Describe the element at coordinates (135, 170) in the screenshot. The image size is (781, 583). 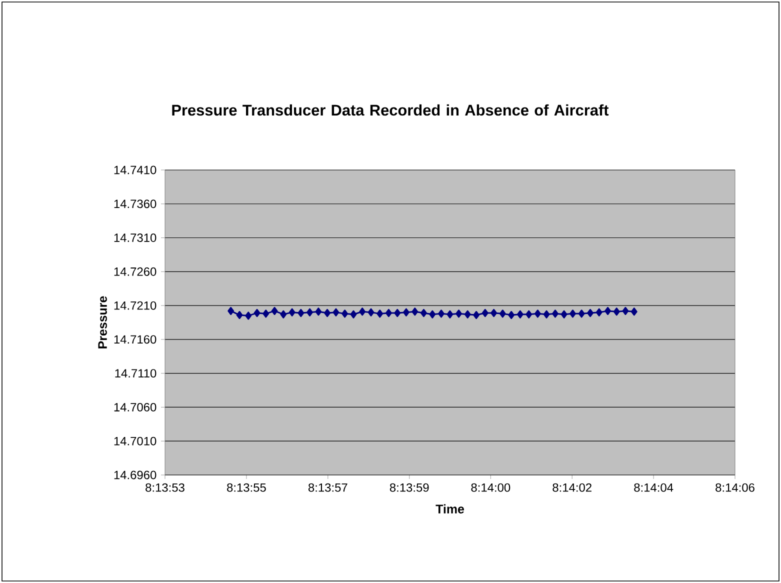
I see `y-tick-label: 14.7410` at that location.